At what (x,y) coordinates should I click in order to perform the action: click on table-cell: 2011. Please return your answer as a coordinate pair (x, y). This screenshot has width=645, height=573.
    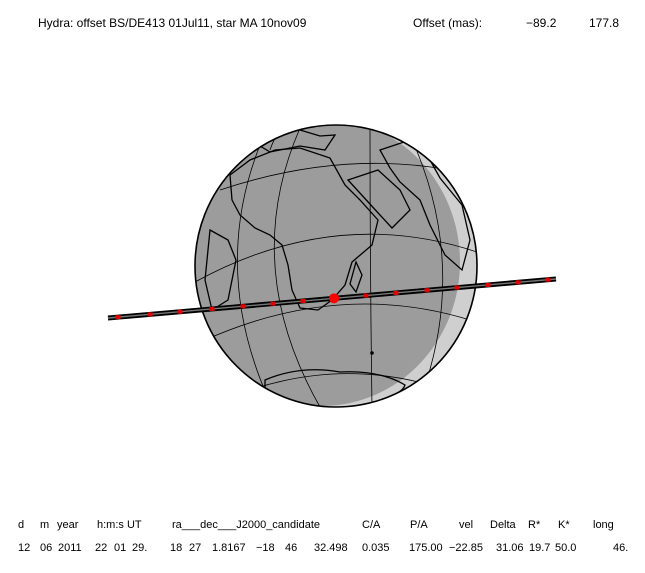
    Looking at the image, I should click on (70, 548).